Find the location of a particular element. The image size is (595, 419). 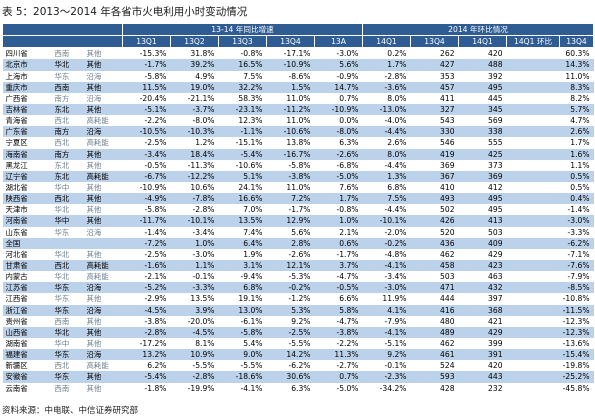

type-cell: 沿海 is located at coordinates (103, 132).